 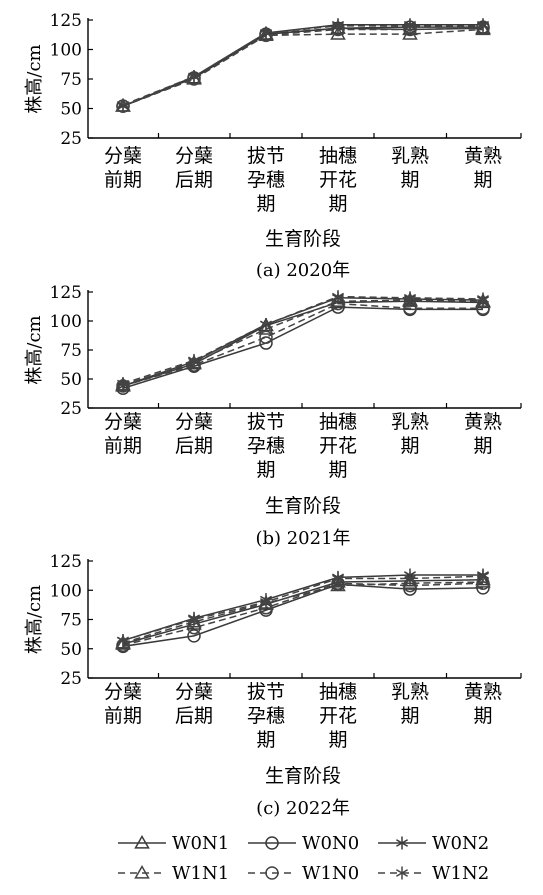 What do you see at coordinates (142, 871) in the screenshot?
I see `legend-marker-w1n1` at bounding box center [142, 871].